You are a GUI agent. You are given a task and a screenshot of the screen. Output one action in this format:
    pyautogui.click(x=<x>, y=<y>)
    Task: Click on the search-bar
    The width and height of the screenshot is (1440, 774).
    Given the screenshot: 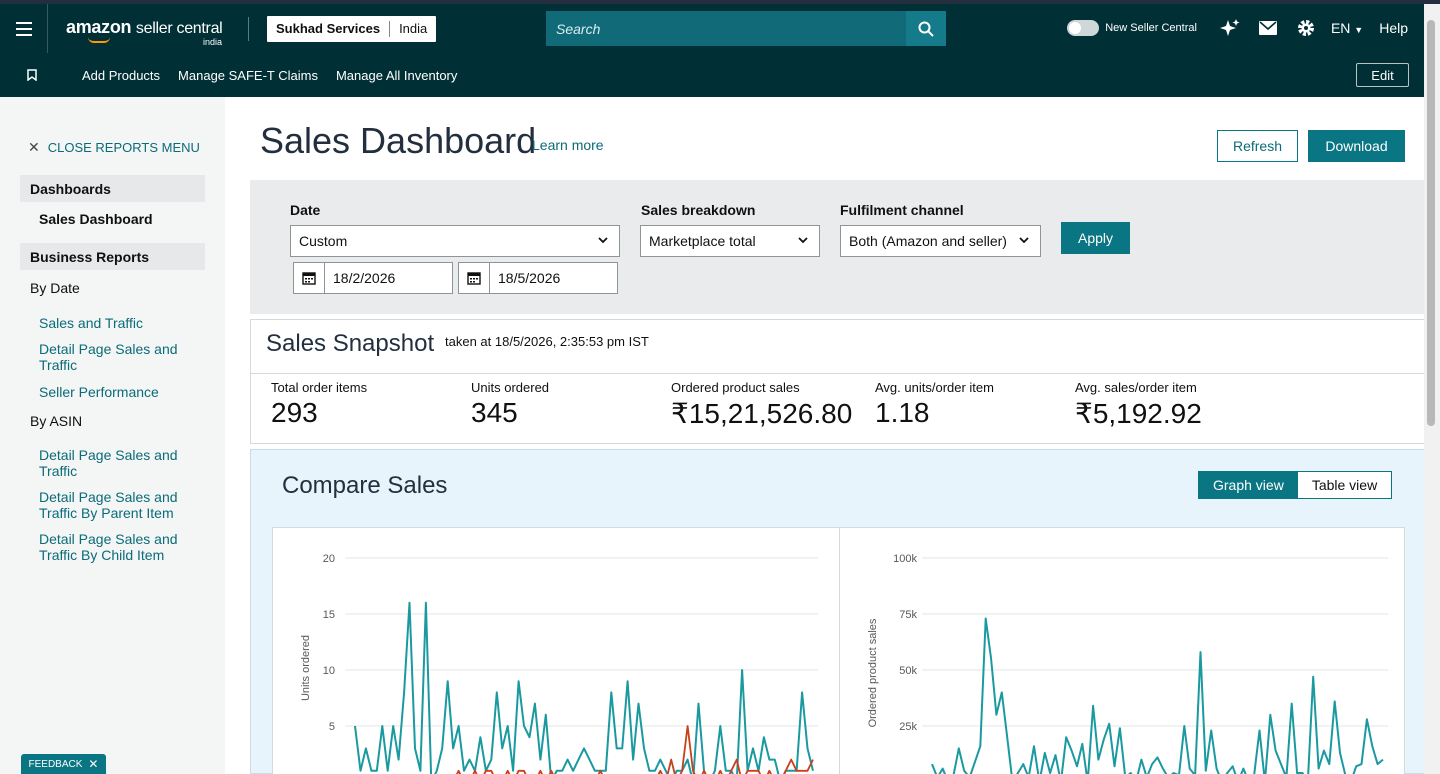 What is the action you would take?
    pyautogui.click(x=746, y=28)
    